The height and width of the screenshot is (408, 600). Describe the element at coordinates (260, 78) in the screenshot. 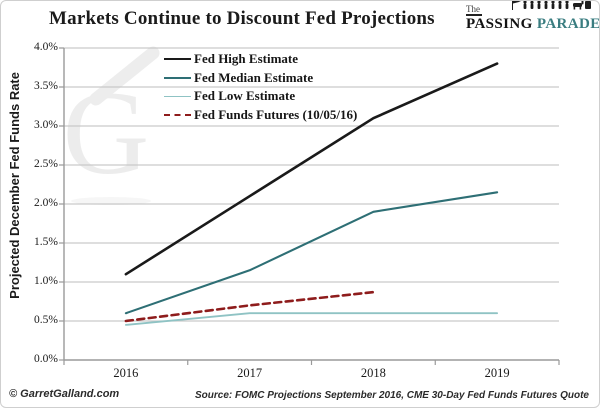

I see `legend-item-fed-median: Fed Median Estimate` at that location.